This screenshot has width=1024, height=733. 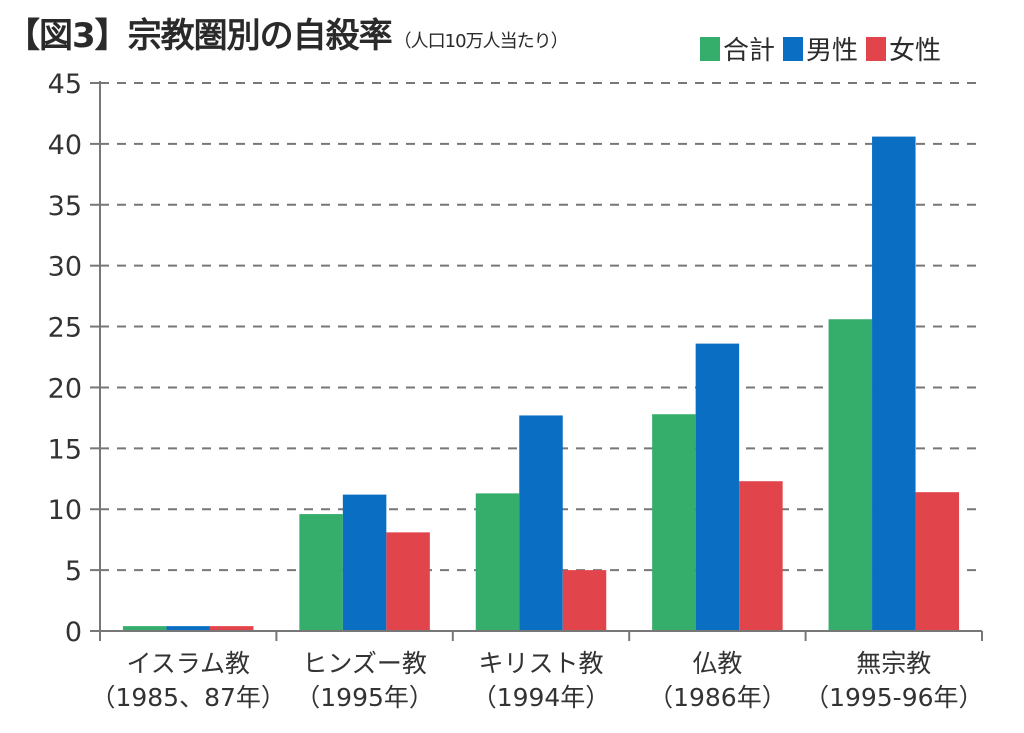 I want to click on legend-item-female: 女性, so click(x=903, y=48).